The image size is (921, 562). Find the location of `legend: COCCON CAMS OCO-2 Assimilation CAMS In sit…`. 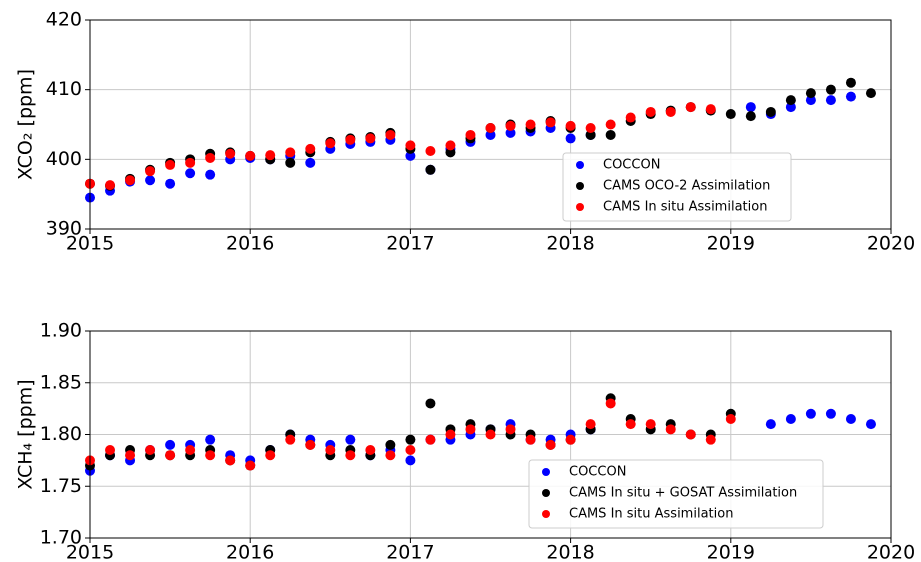

legend: COCCON CAMS OCO-2 Assimilation CAMS In sit… is located at coordinates (677, 187).